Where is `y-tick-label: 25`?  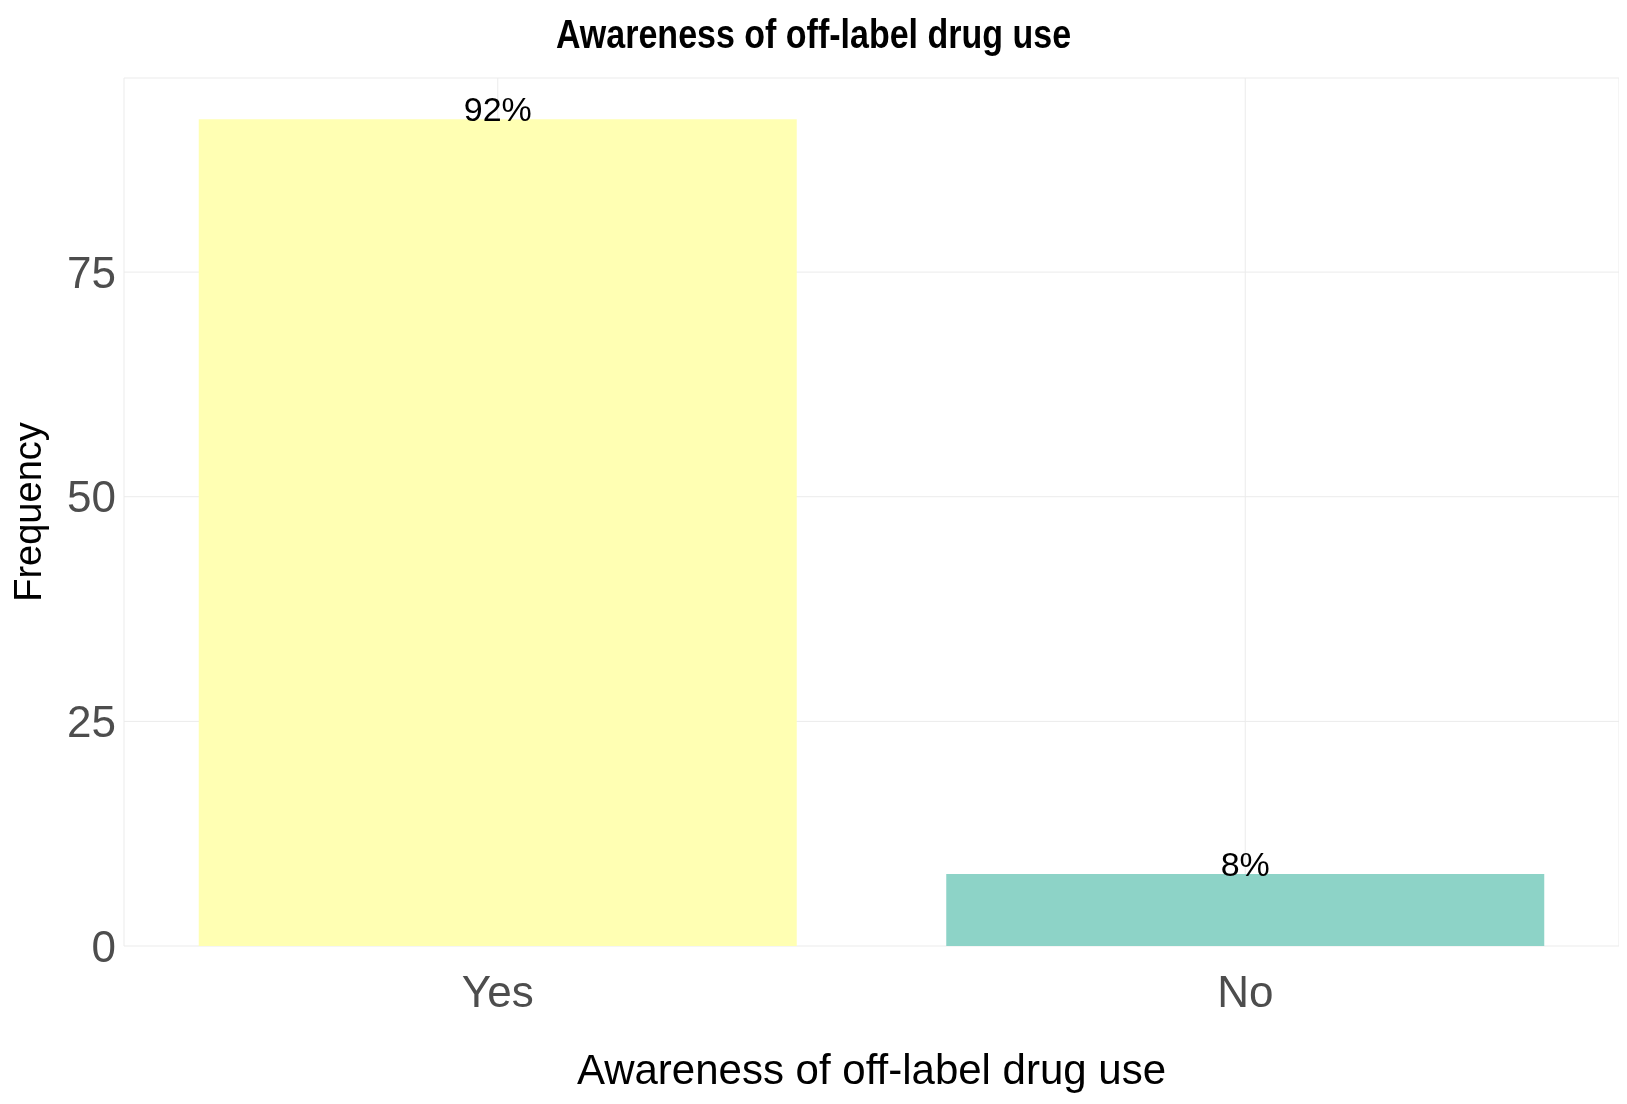
y-tick-label: 25 is located at coordinates (91, 721).